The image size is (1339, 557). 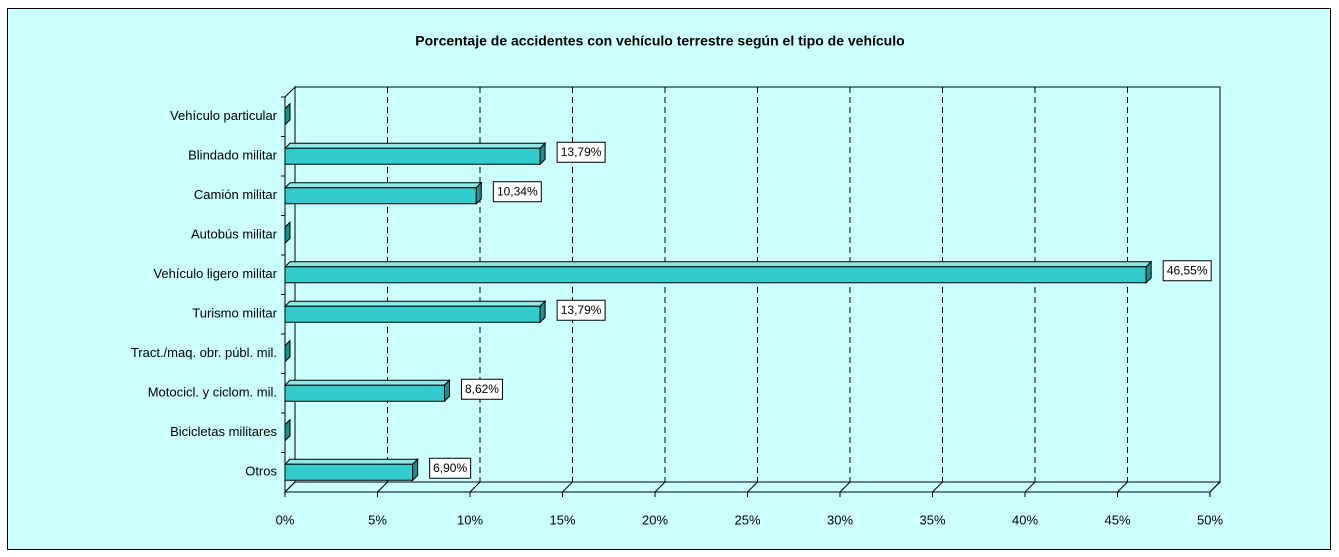 I want to click on y-tick-label: Tract./maq. obr. públ. mil., so click(x=204, y=352).